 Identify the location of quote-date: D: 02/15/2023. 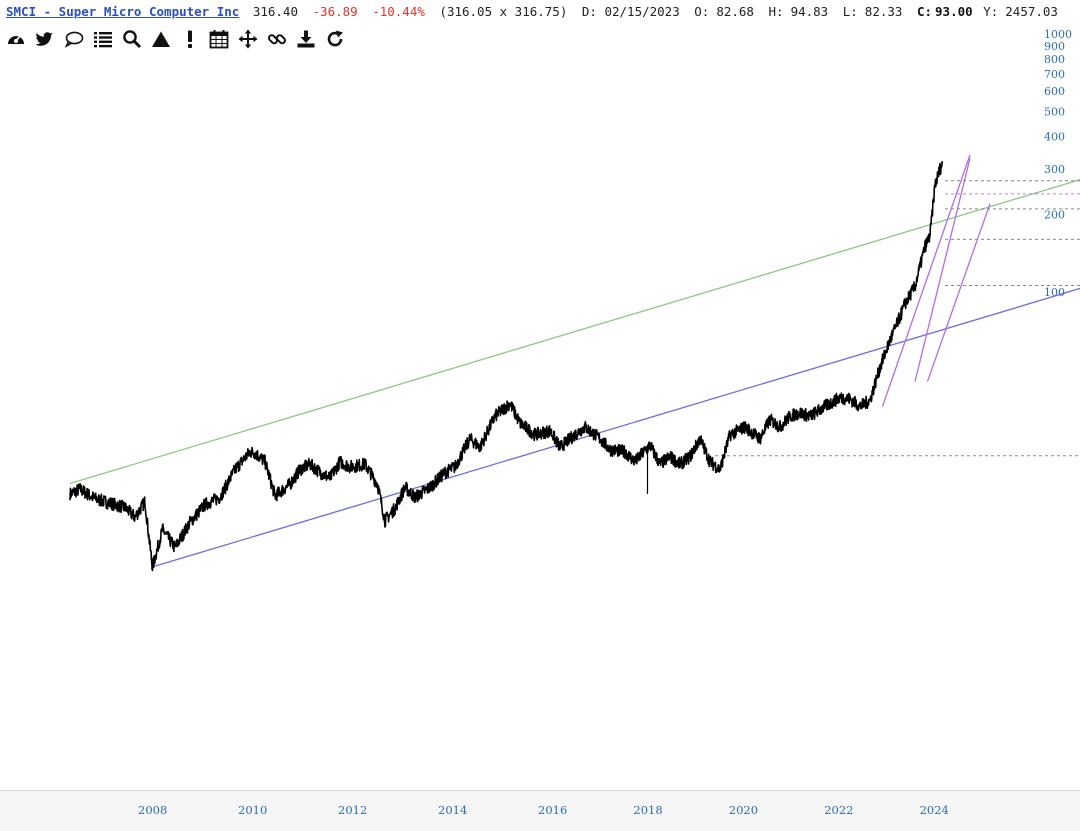
(631, 11).